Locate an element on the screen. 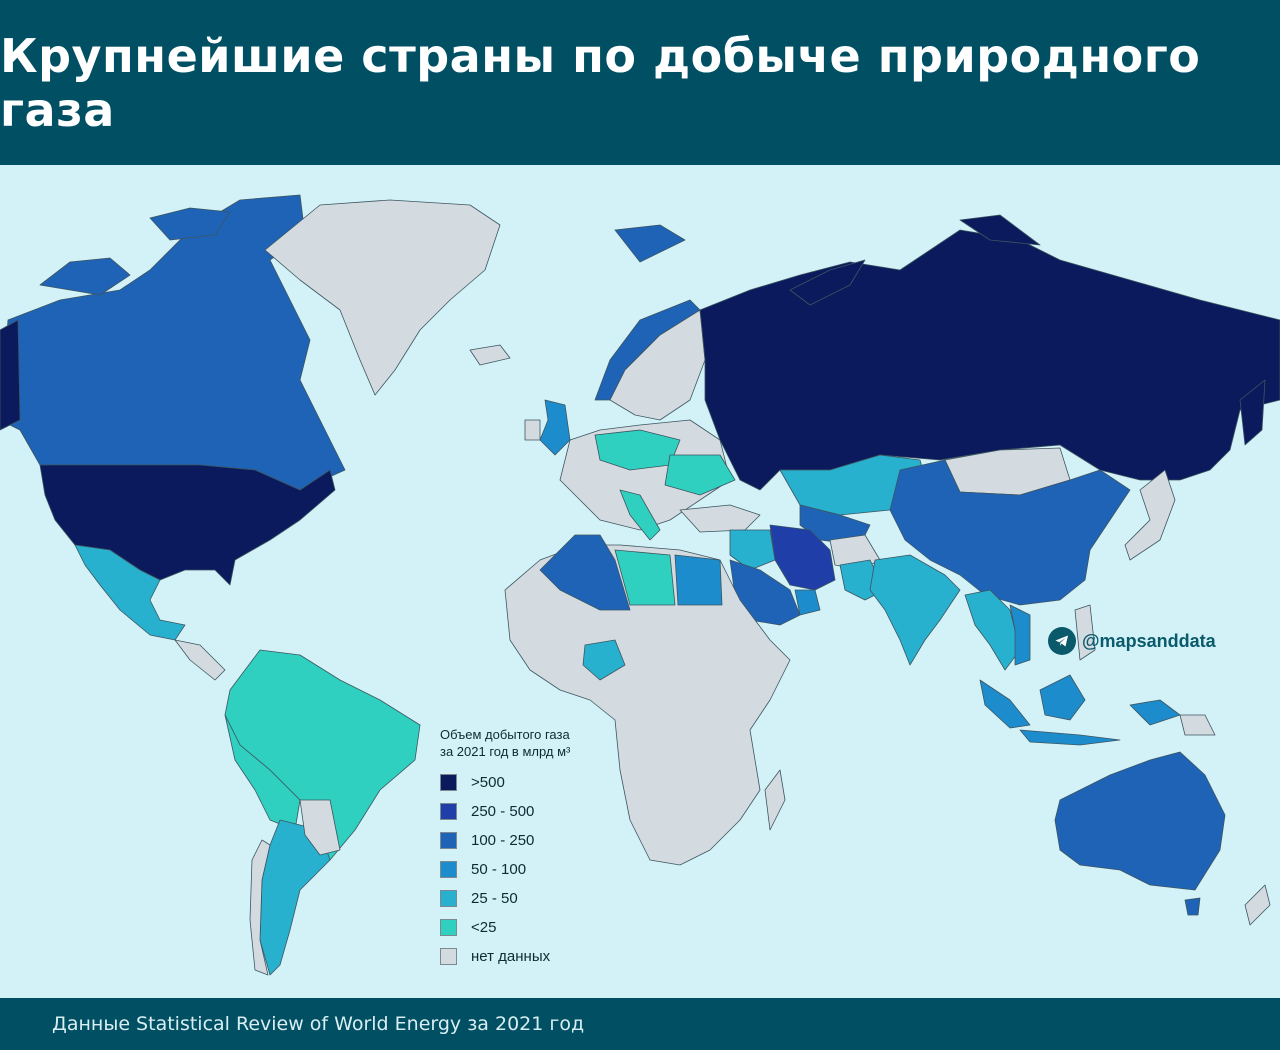 The width and height of the screenshot is (1280, 1050). legend-label: 25 - 50 is located at coordinates (494, 898).